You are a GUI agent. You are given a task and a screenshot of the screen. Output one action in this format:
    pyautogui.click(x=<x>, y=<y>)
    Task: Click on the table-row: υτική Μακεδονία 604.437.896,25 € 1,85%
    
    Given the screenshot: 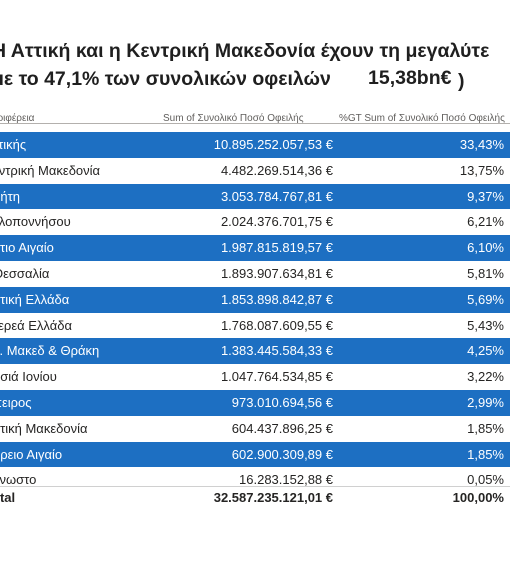 What is the action you would take?
    pyautogui.click(x=255, y=428)
    